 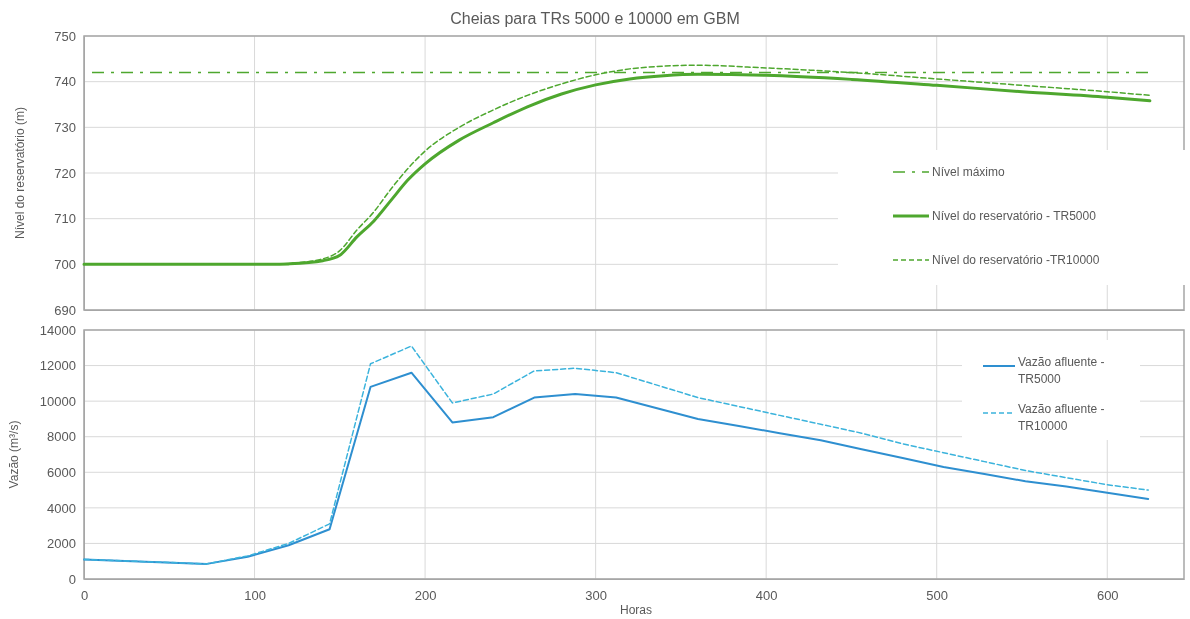 What do you see at coordinates (57, 401) in the screenshot?
I see `y-tick-label: 10000` at bounding box center [57, 401].